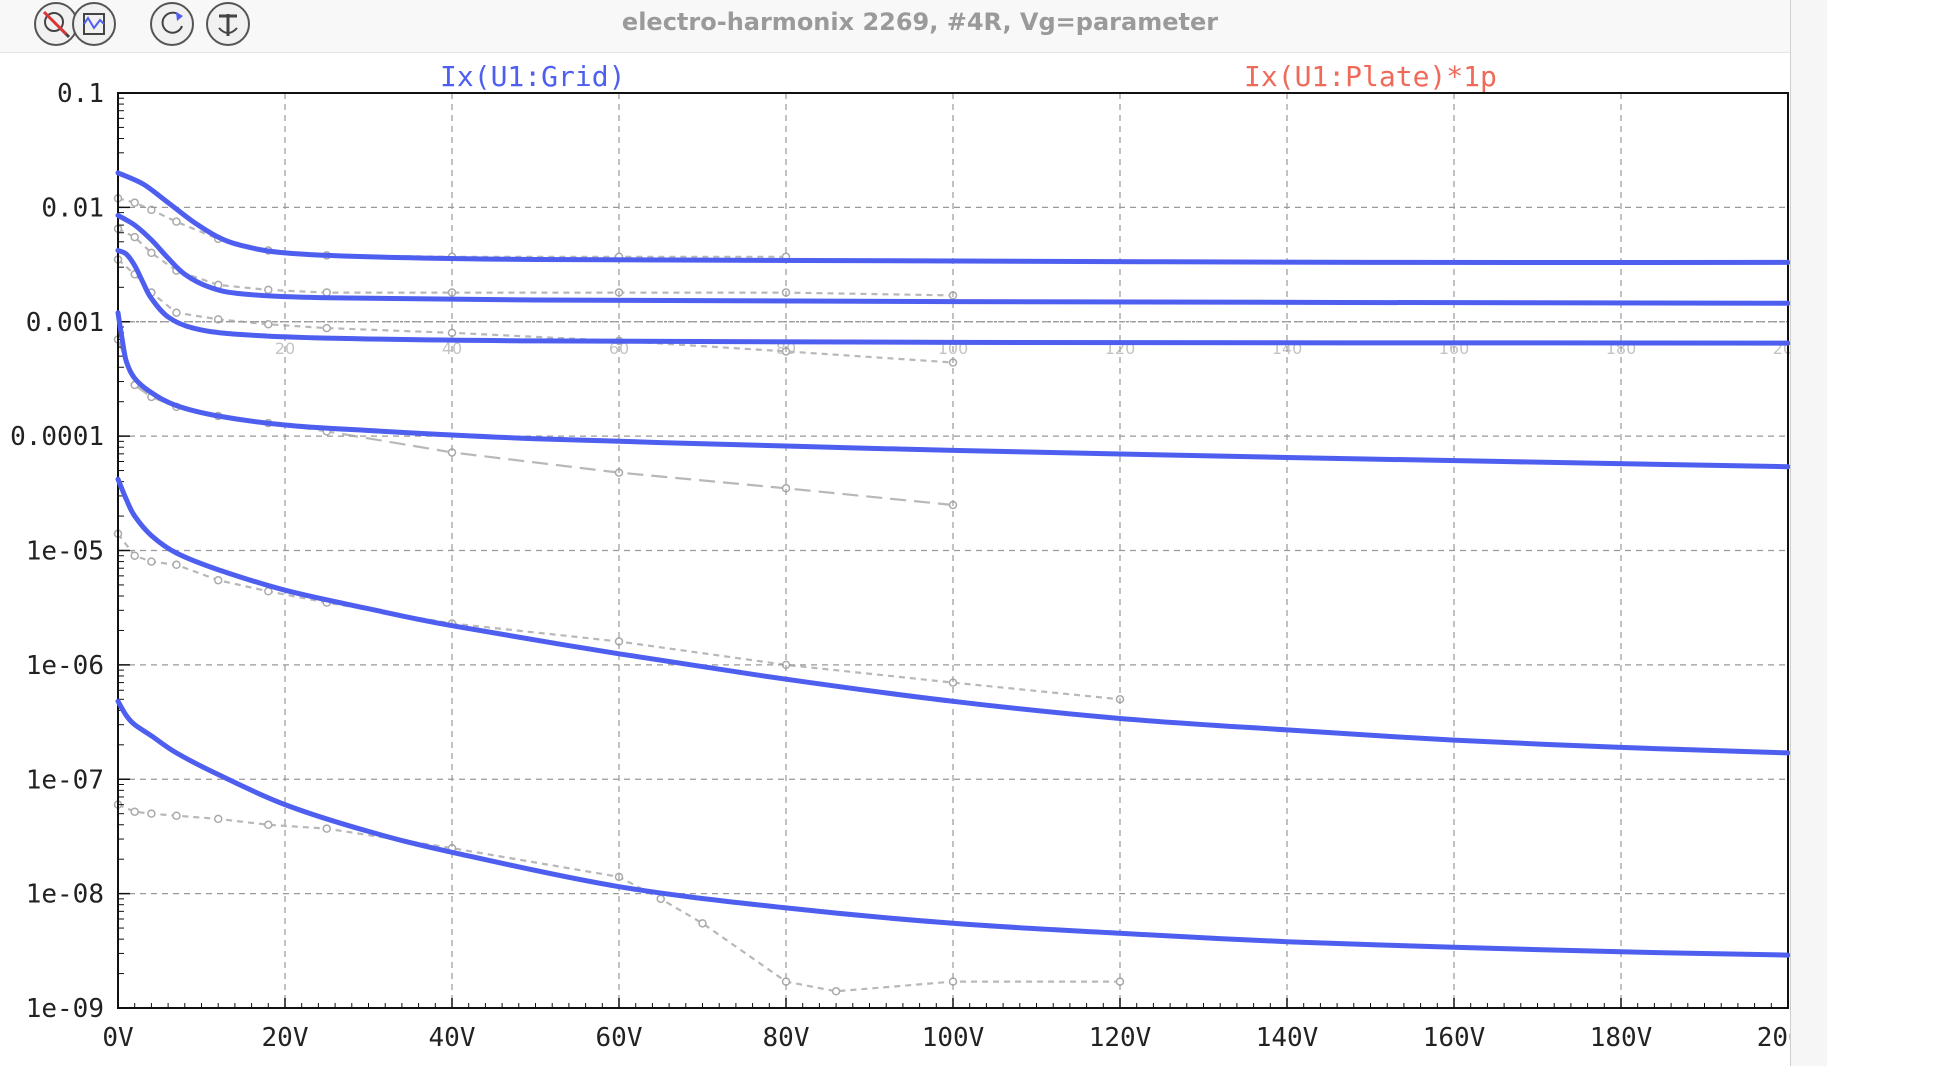 Image resolution: width=1942 pixels, height=1066 pixels. Describe the element at coordinates (1621, 1038) in the screenshot. I see `x-tick-label: 180V` at that location.